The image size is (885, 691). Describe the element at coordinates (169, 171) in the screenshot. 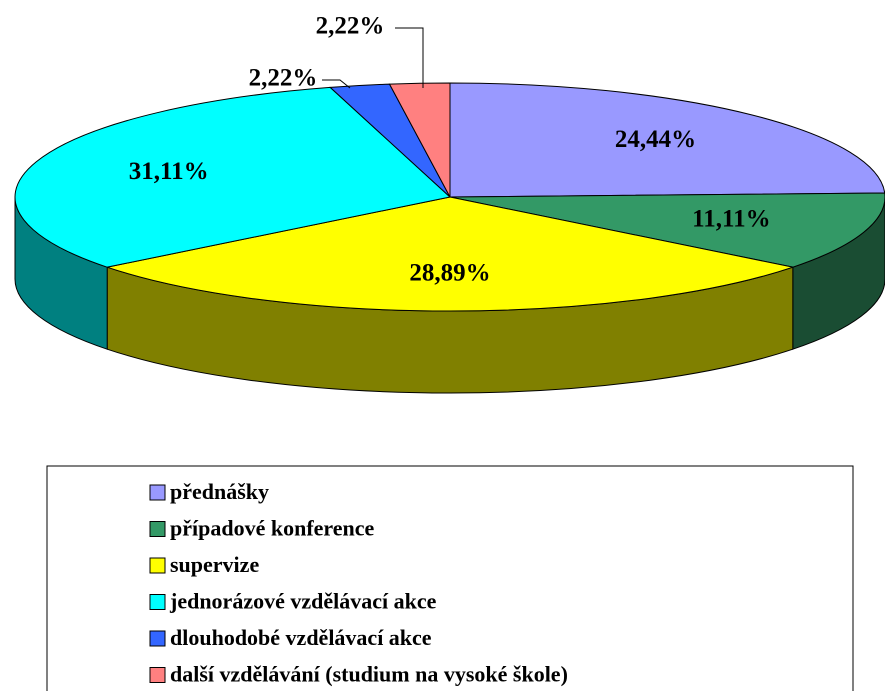

I see `data-label: 31,11%` at that location.